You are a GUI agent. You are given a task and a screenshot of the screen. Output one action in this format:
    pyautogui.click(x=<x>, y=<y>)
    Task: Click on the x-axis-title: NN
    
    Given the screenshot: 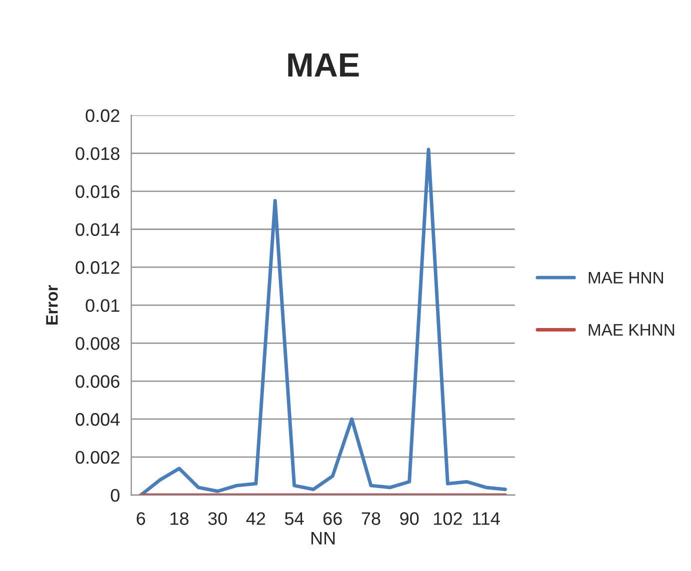 What is the action you would take?
    pyautogui.click(x=323, y=538)
    